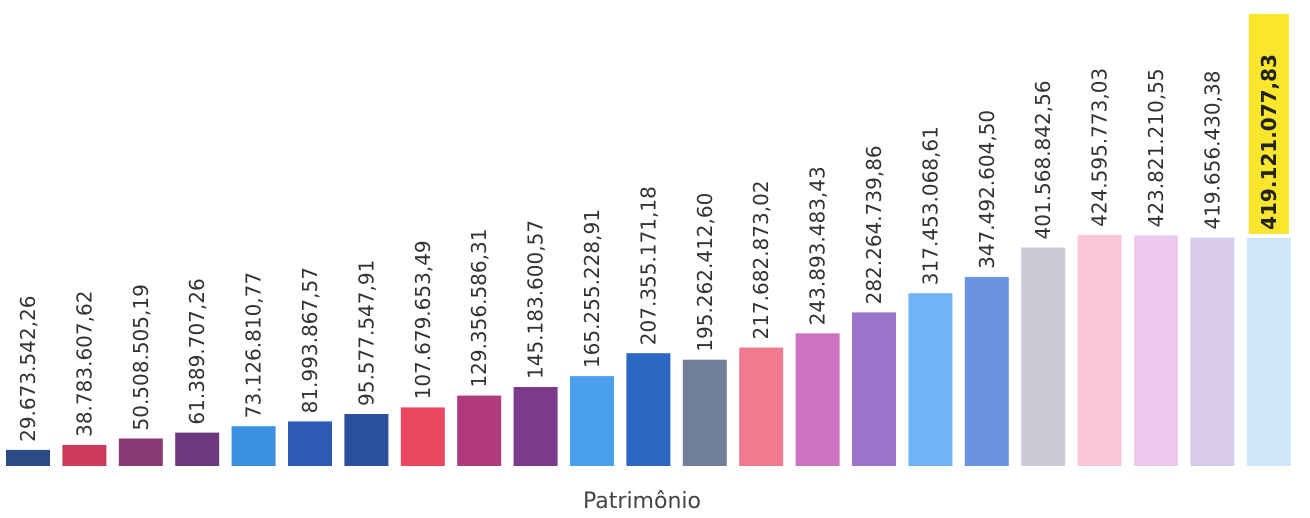 The height and width of the screenshot is (518, 1310). Describe the element at coordinates (592, 288) in the screenshot. I see `value-label-11: 165.255.228,91` at that location.